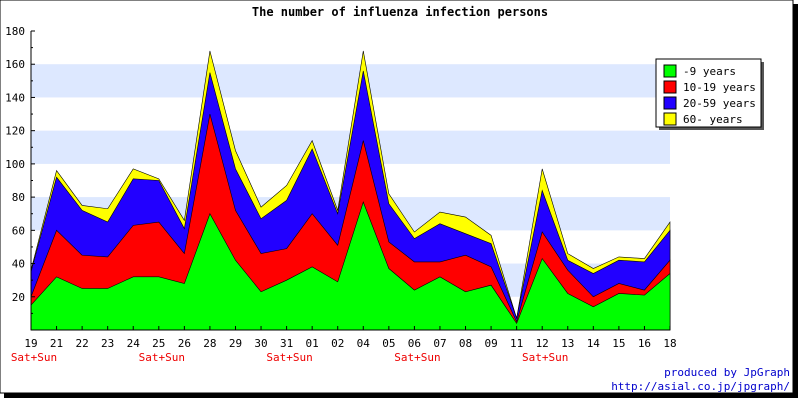 Image resolution: width=800 pixels, height=405 pixels. What do you see at coordinates (719, 87) in the screenshot?
I see `legend-label: 10-19 years` at bounding box center [719, 87].